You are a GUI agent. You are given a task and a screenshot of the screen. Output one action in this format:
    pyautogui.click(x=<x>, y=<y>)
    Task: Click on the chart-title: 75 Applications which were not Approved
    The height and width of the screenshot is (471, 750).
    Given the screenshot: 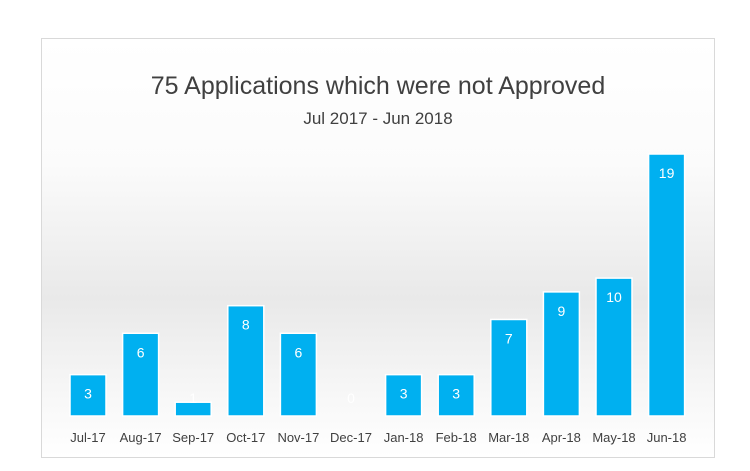 What is the action you would take?
    pyautogui.click(x=378, y=86)
    